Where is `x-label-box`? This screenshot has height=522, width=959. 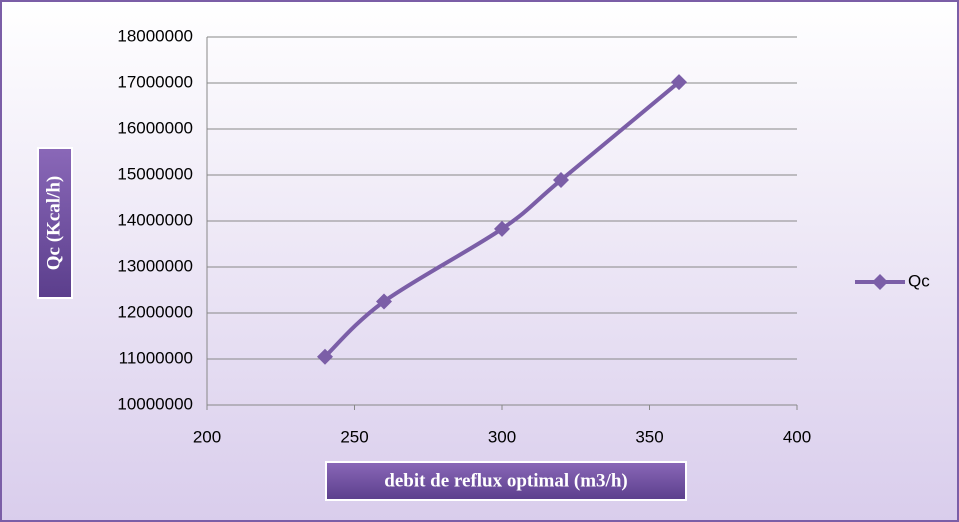
x-label-box is located at coordinates (506, 481).